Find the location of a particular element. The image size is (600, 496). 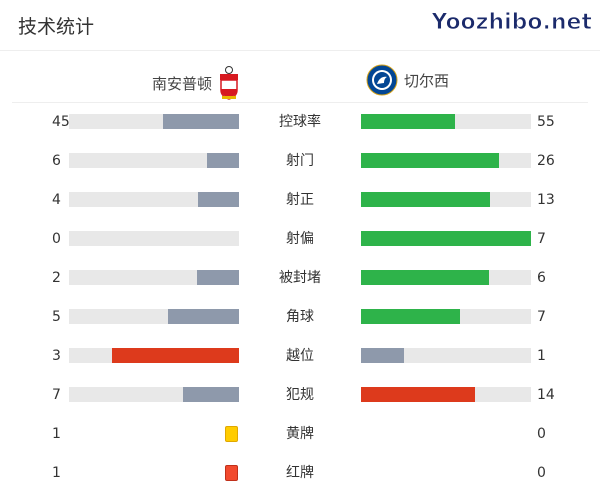

away-value: 55 is located at coordinates (546, 122).